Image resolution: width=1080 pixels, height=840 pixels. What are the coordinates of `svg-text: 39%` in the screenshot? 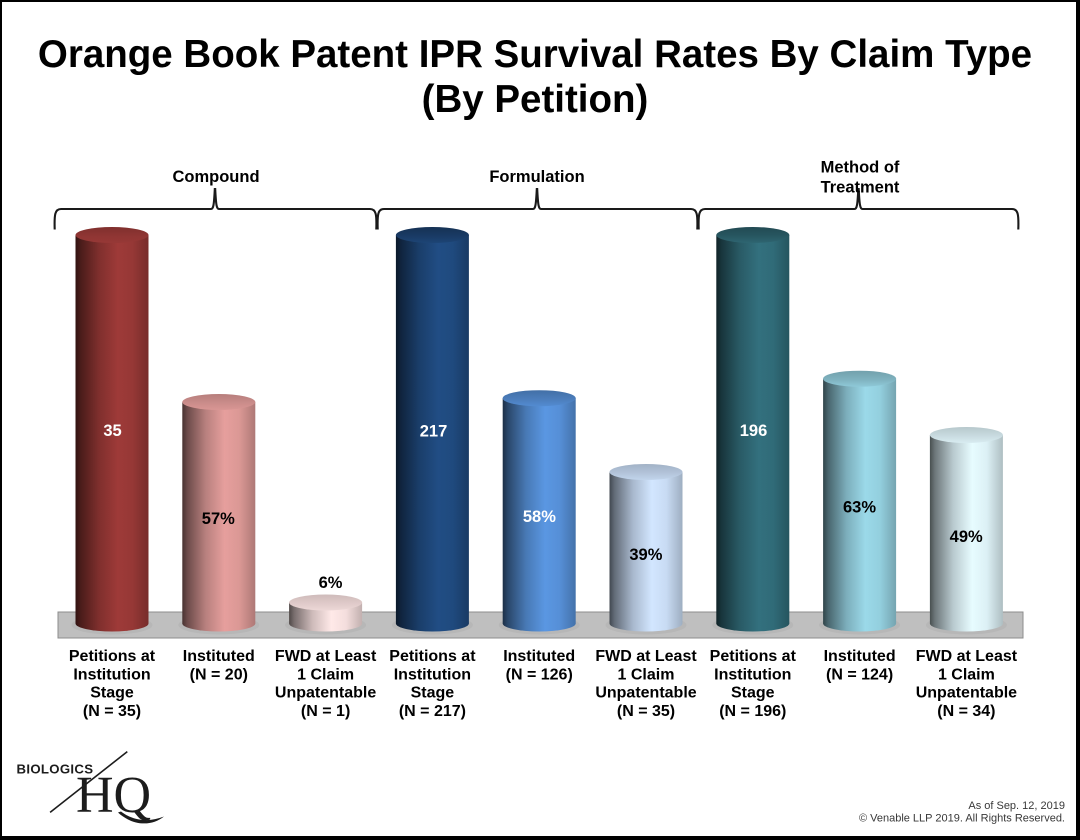 It's located at (645, 555).